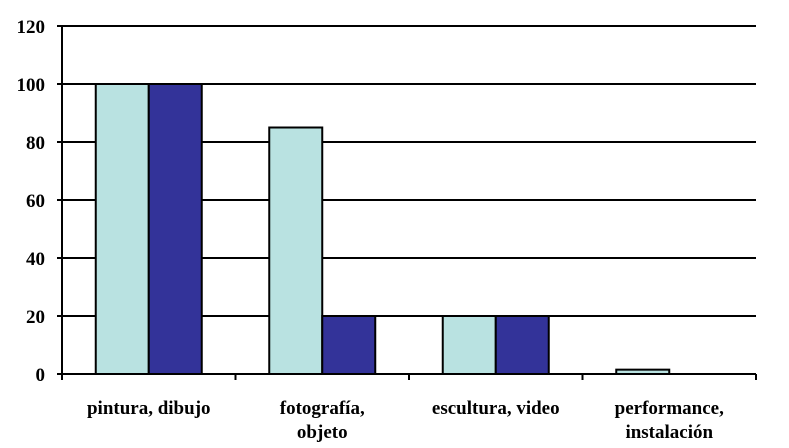  Describe the element at coordinates (35, 317) in the screenshot. I see `y-tick-label: 20` at that location.